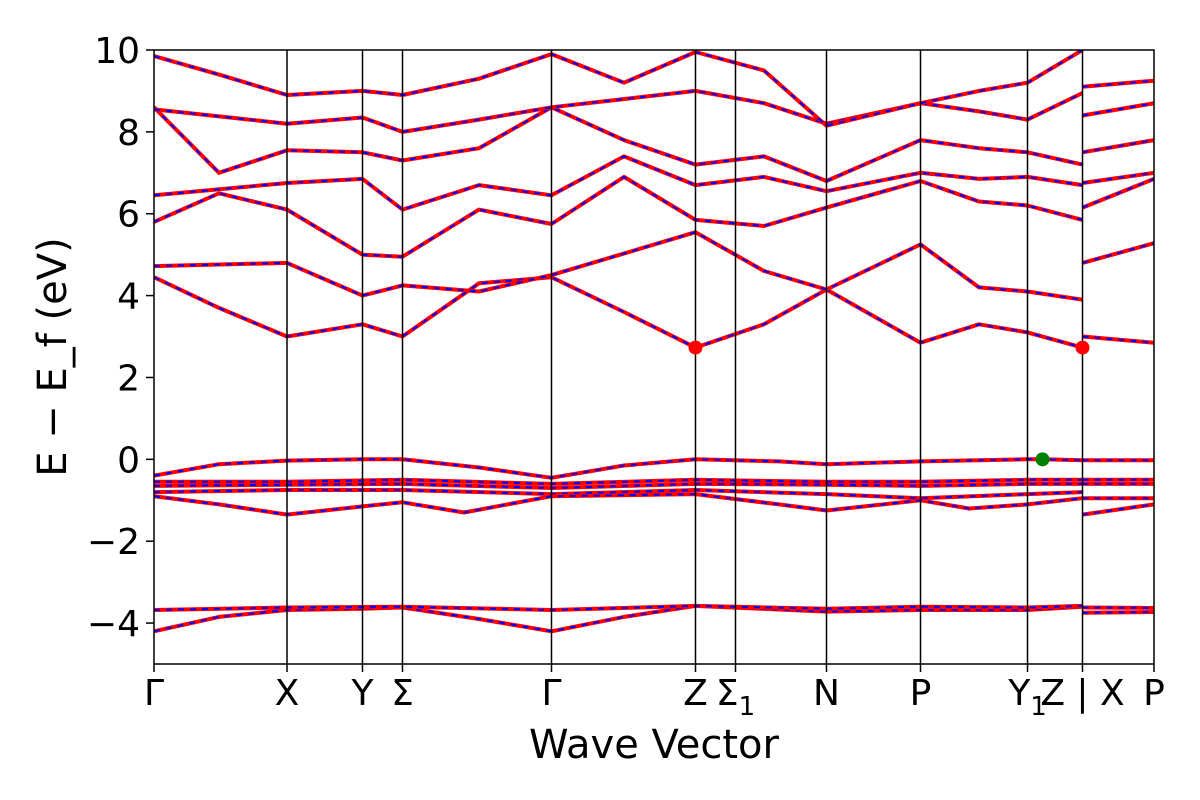  I want to click on y-tick-label: −4, so click(113, 624).